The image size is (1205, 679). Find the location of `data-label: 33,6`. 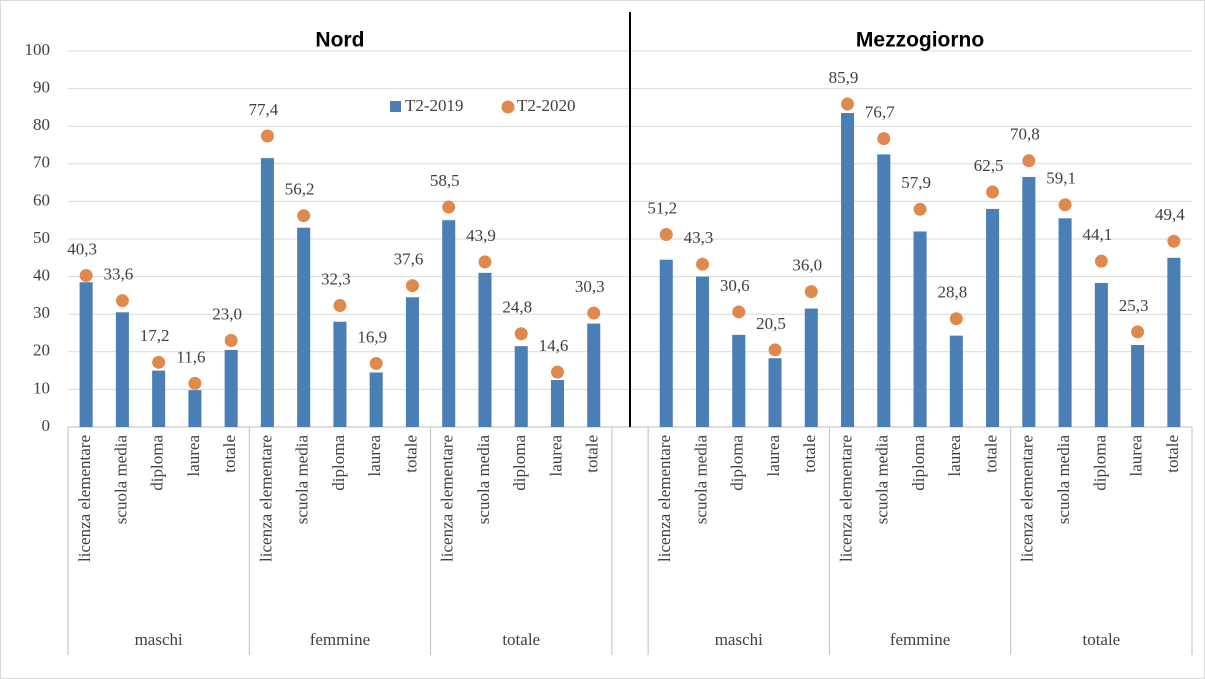

data-label: 33,6 is located at coordinates (119, 274).